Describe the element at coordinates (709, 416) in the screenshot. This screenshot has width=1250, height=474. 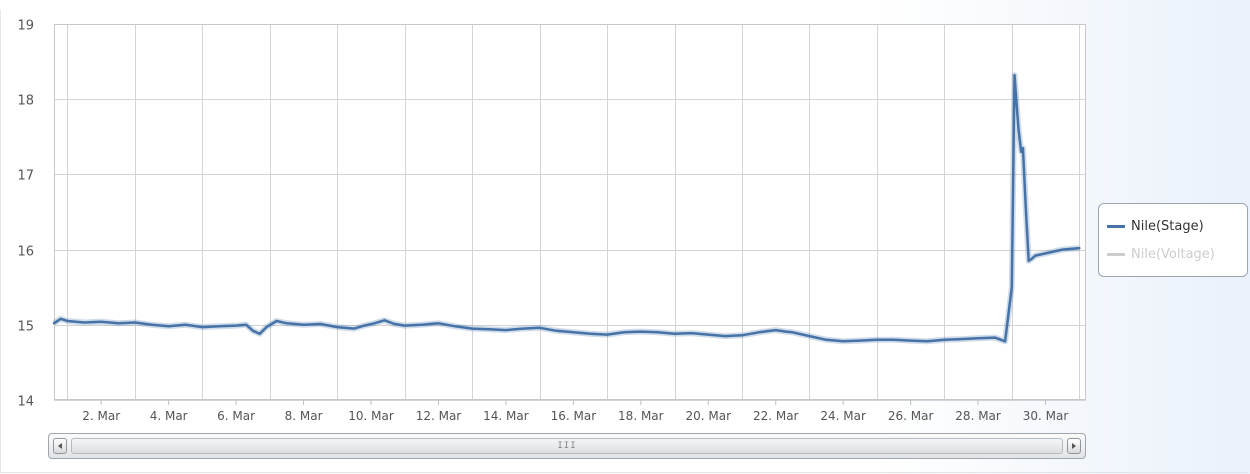
I see `x-tick-label: 20. Mar` at that location.